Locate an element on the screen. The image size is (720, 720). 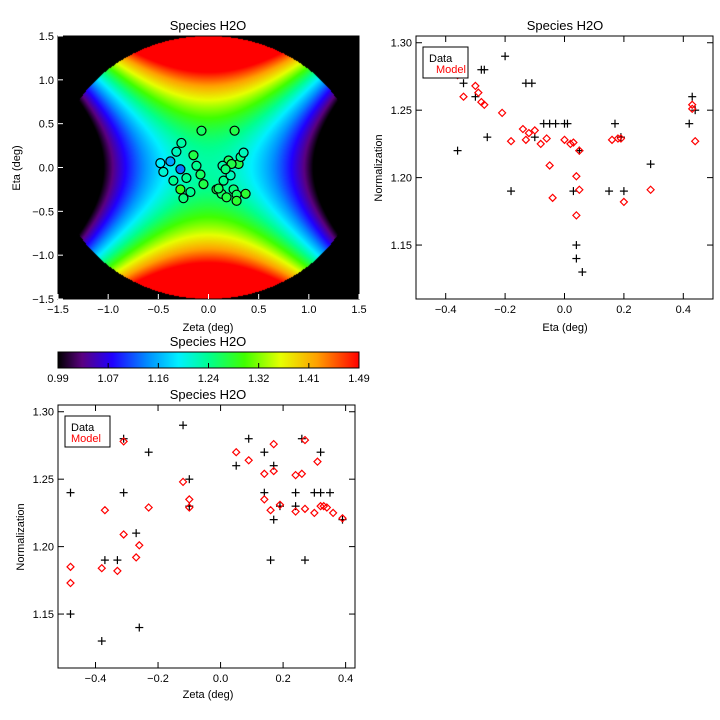
colorbar-tick-label: 1.16 is located at coordinates (158, 379).